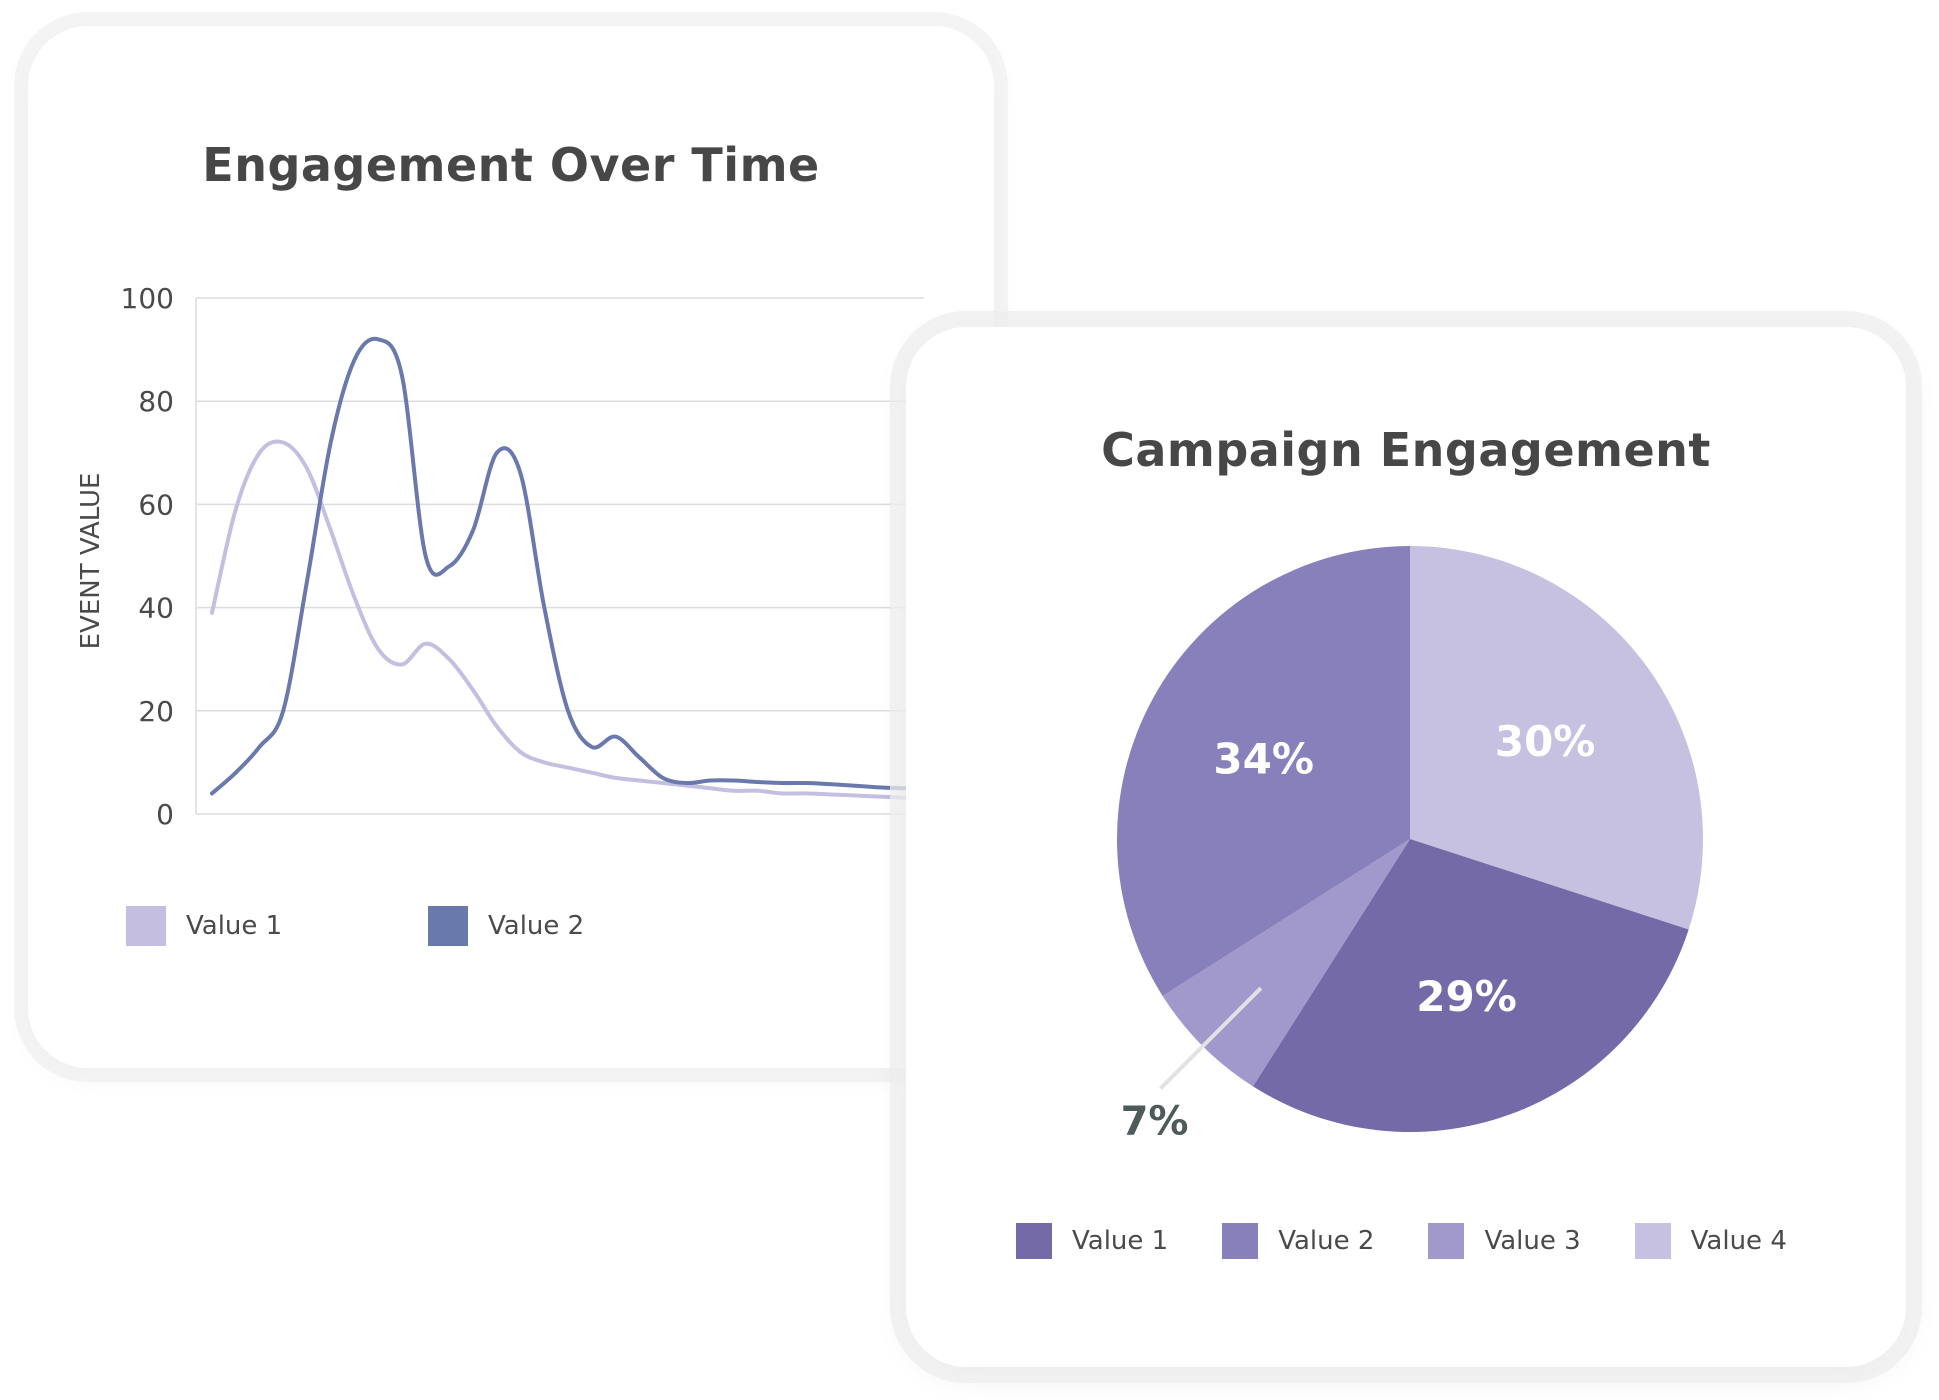 The height and width of the screenshot is (1400, 1939). I want to click on pie-slice-label: 7%, so click(1155, 1121).